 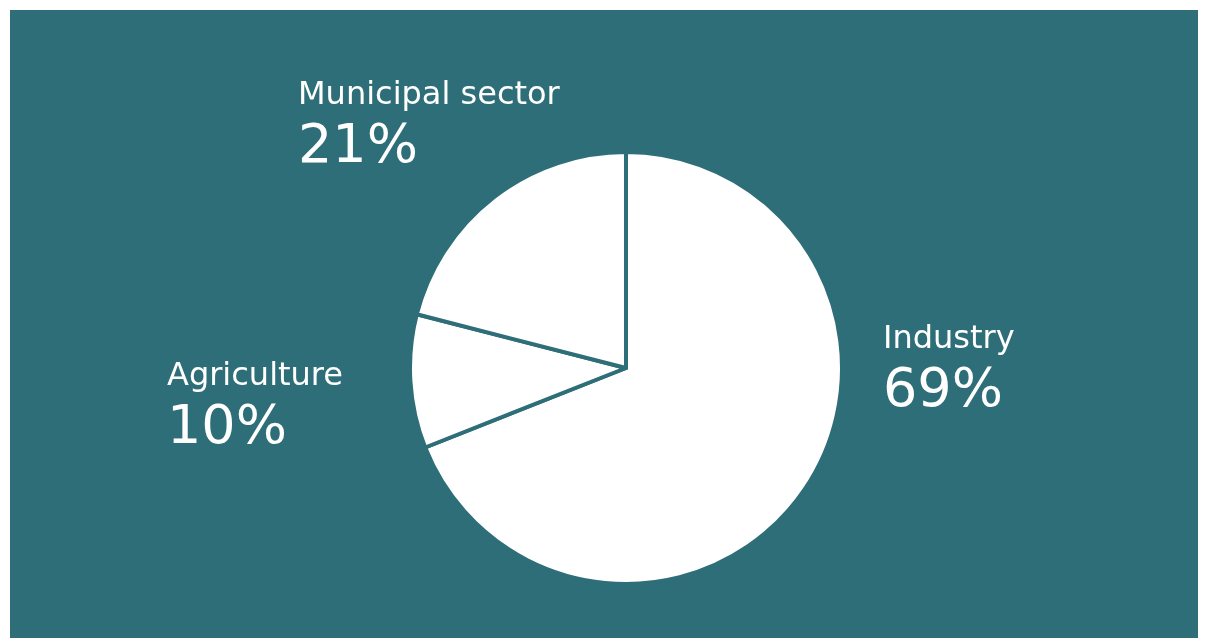 What do you see at coordinates (358, 143) in the screenshot?
I see `data-label: 21%` at bounding box center [358, 143].